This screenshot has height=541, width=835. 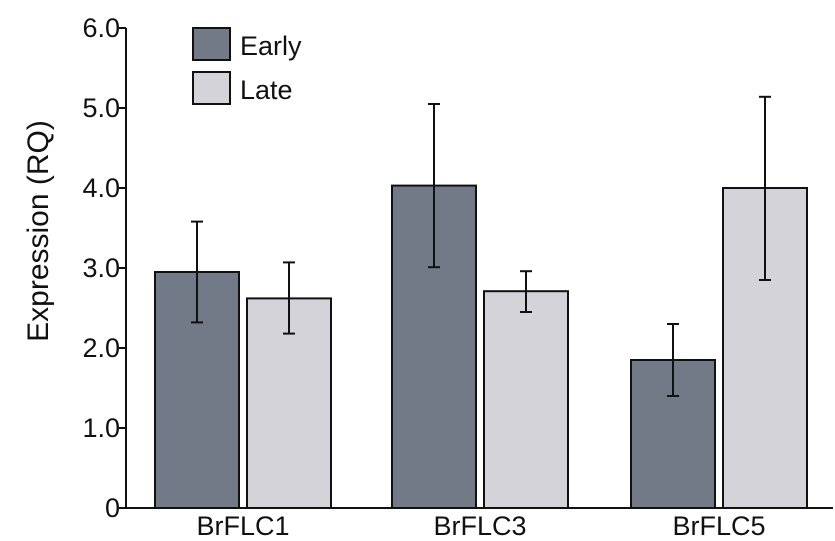 I want to click on legend-swatch-late, so click(x=211, y=88).